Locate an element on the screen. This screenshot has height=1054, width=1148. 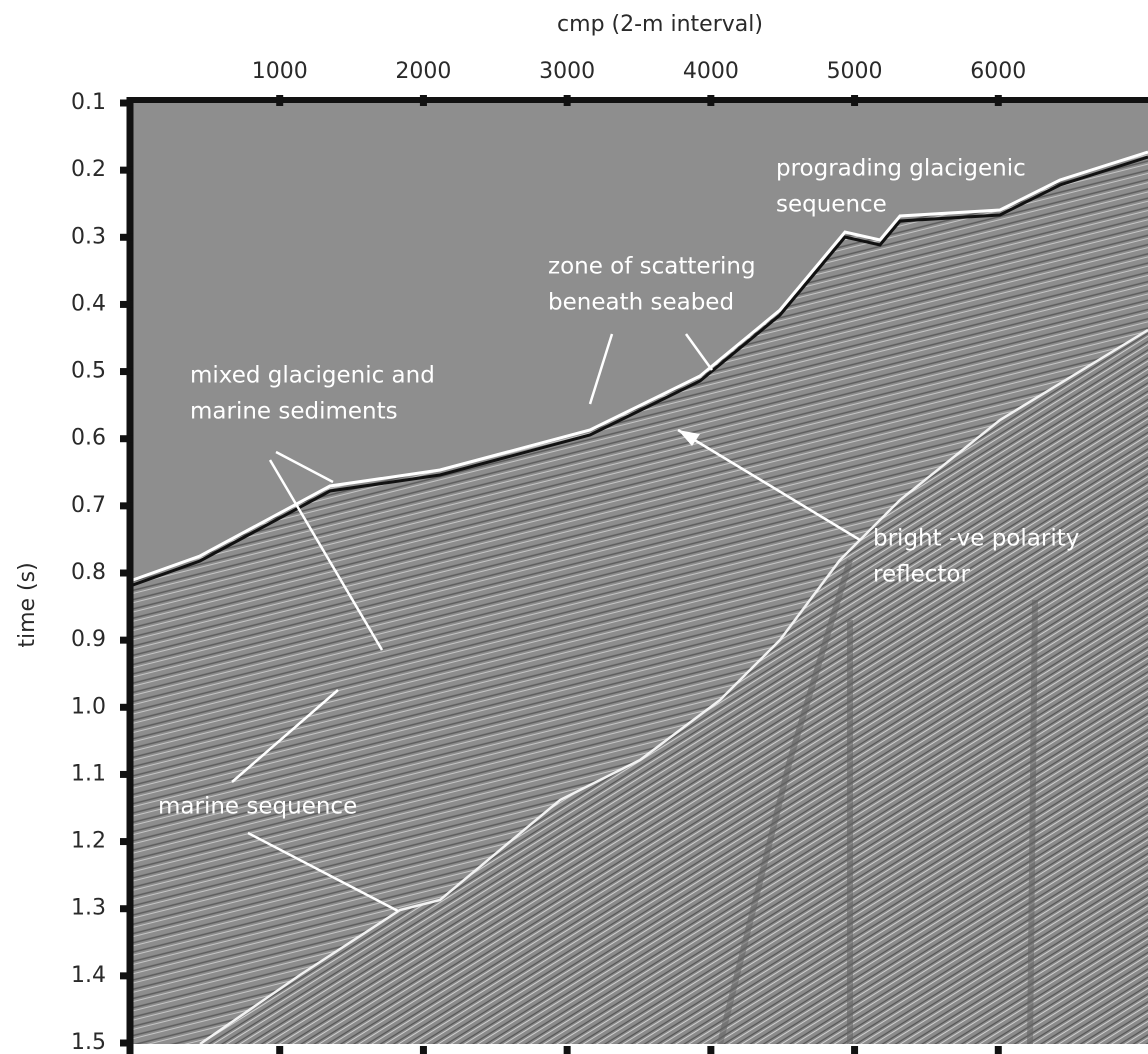
y-tick-label: 0.6 is located at coordinates (88, 438).